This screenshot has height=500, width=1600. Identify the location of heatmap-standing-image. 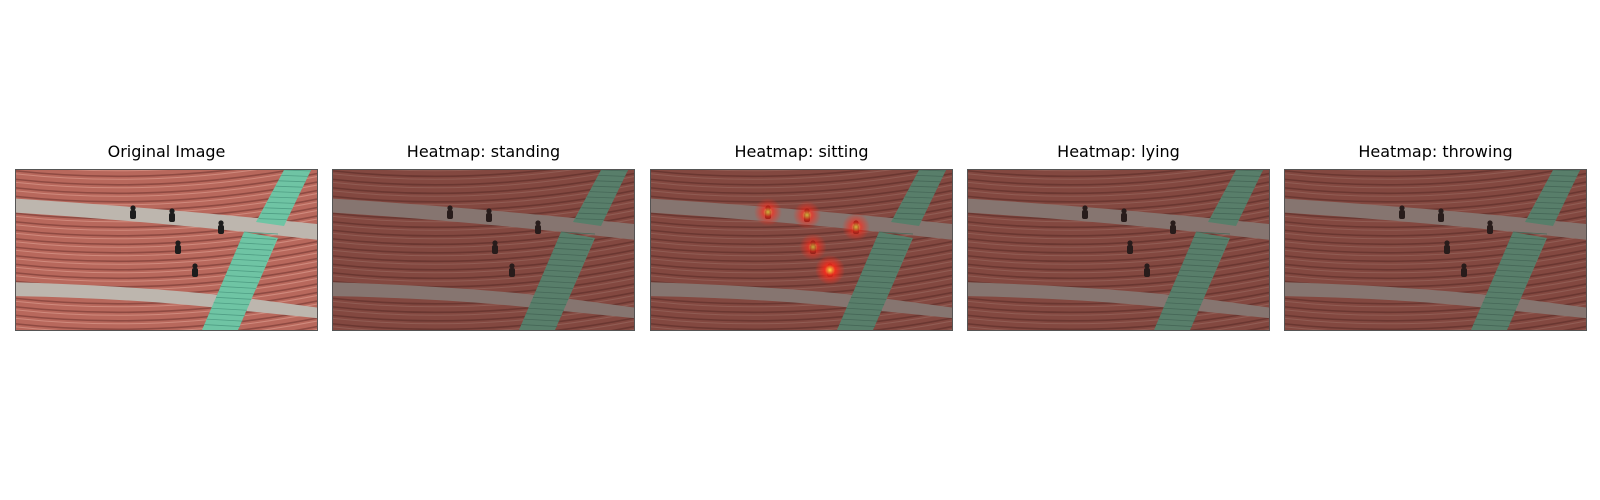
(483, 250).